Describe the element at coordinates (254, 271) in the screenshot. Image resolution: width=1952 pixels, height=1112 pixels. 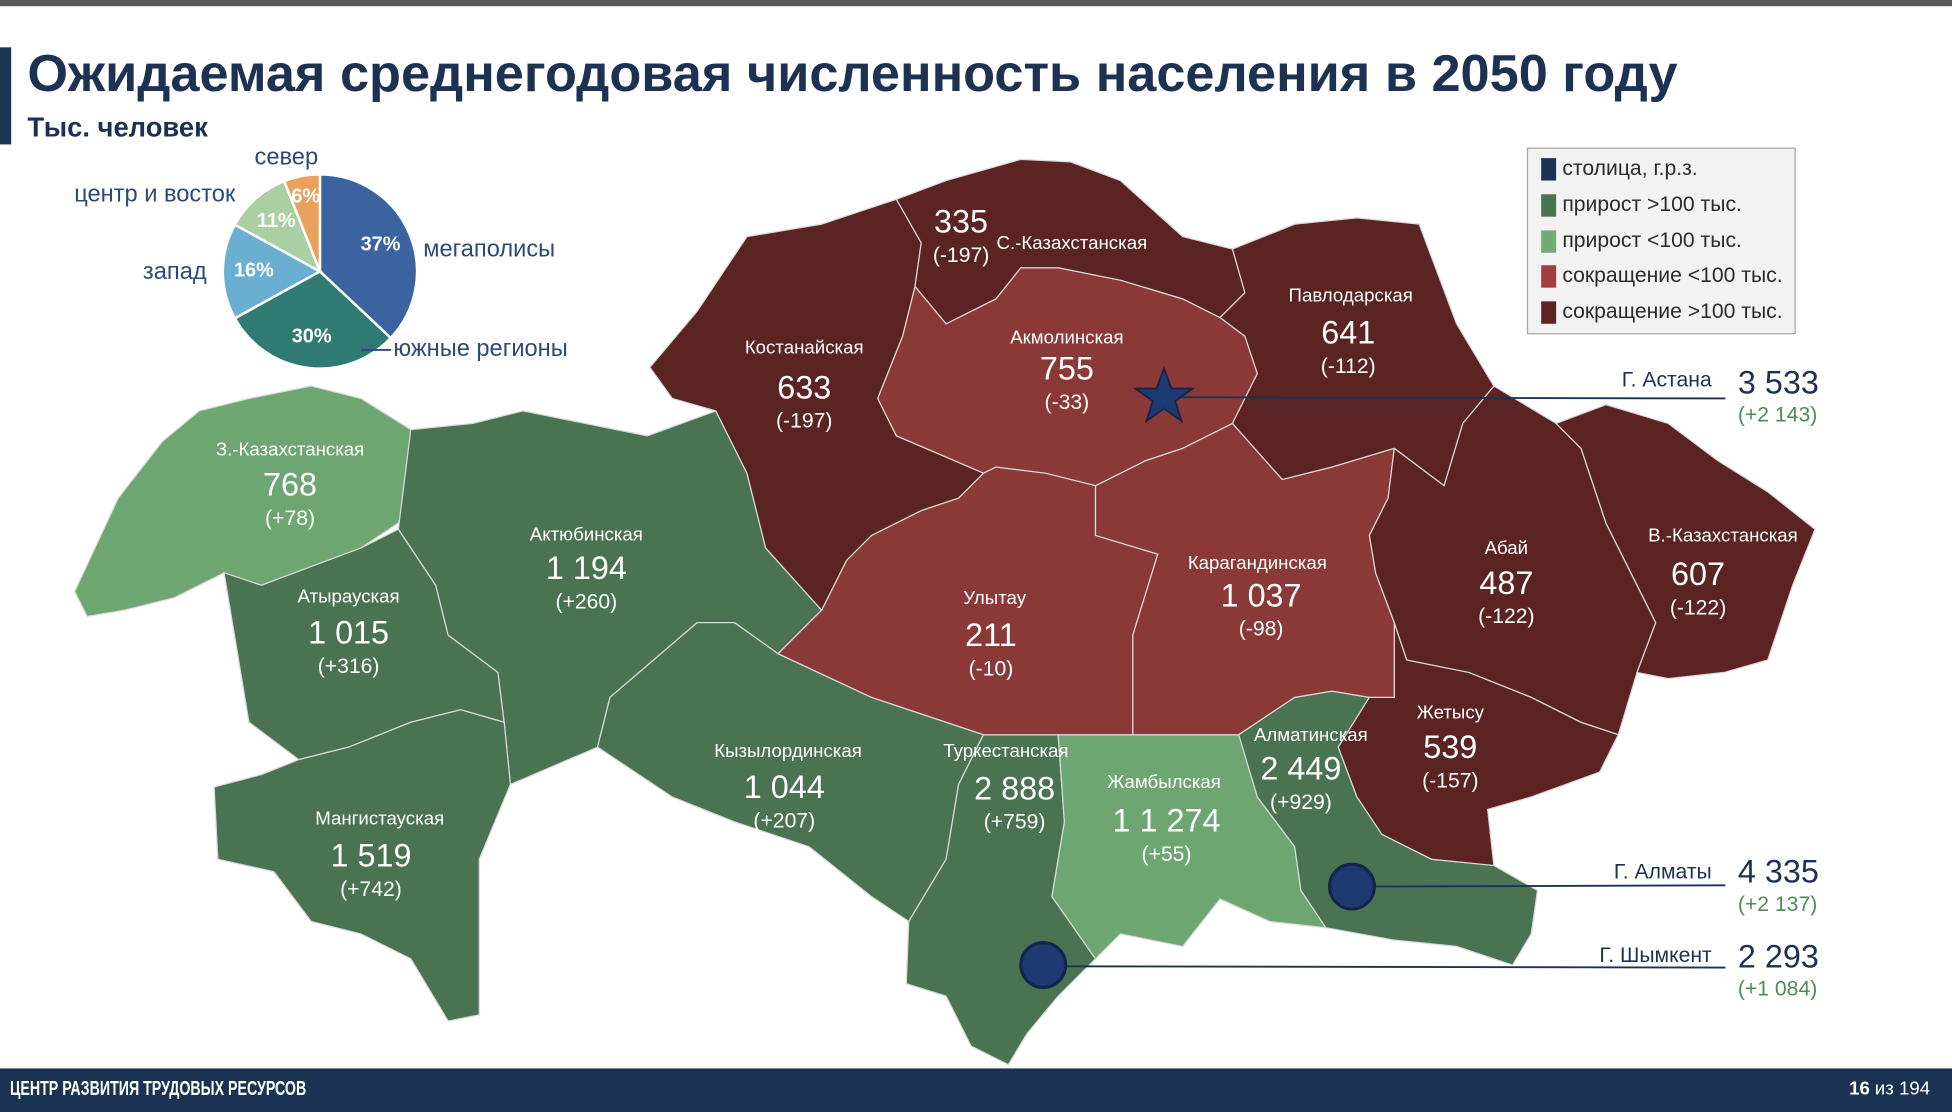
I see `pie-value-label: 16%` at that location.